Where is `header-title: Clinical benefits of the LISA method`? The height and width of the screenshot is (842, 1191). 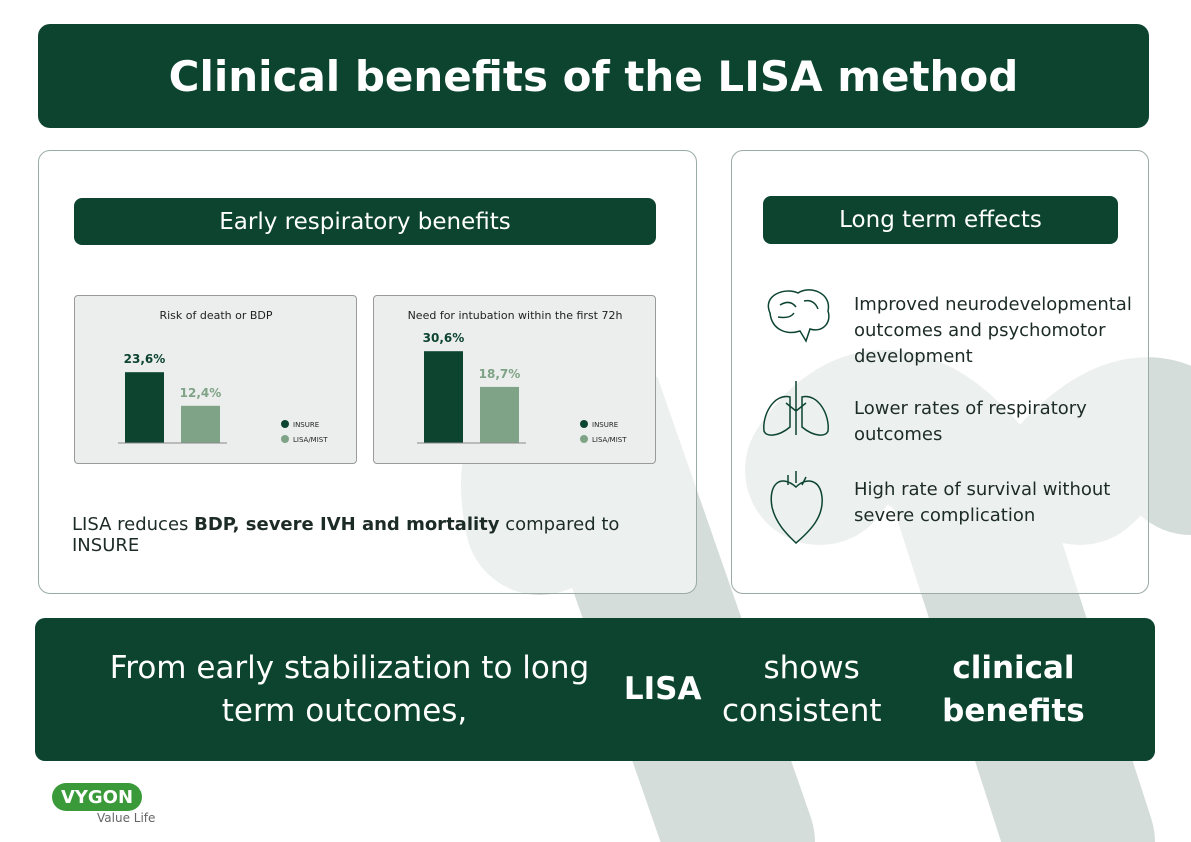 header-title: Clinical benefits of the LISA method is located at coordinates (593, 76).